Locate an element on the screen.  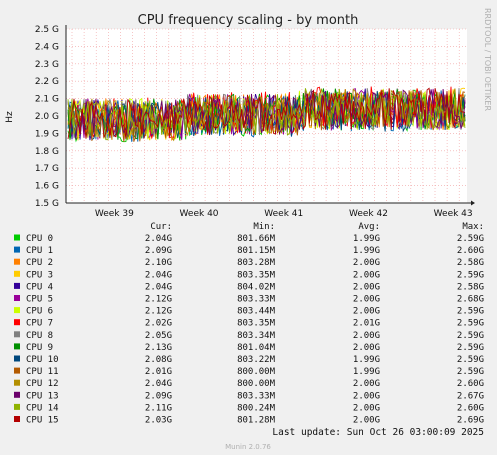
legend-series-name: CPU 5 is located at coordinates (39, 300).